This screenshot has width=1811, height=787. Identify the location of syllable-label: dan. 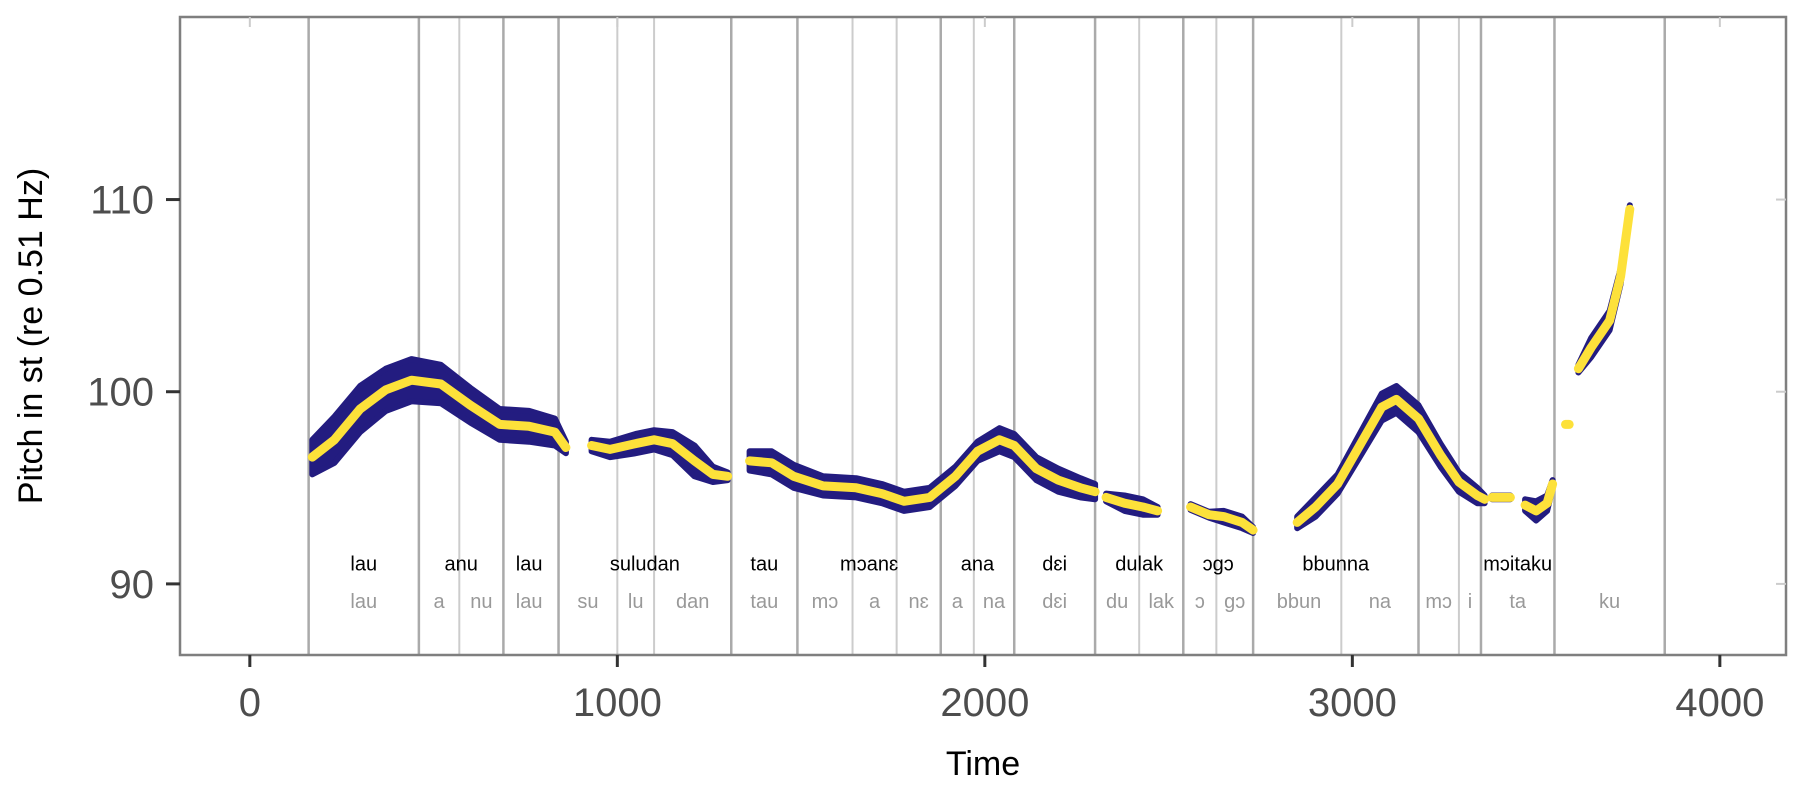
(692, 602).